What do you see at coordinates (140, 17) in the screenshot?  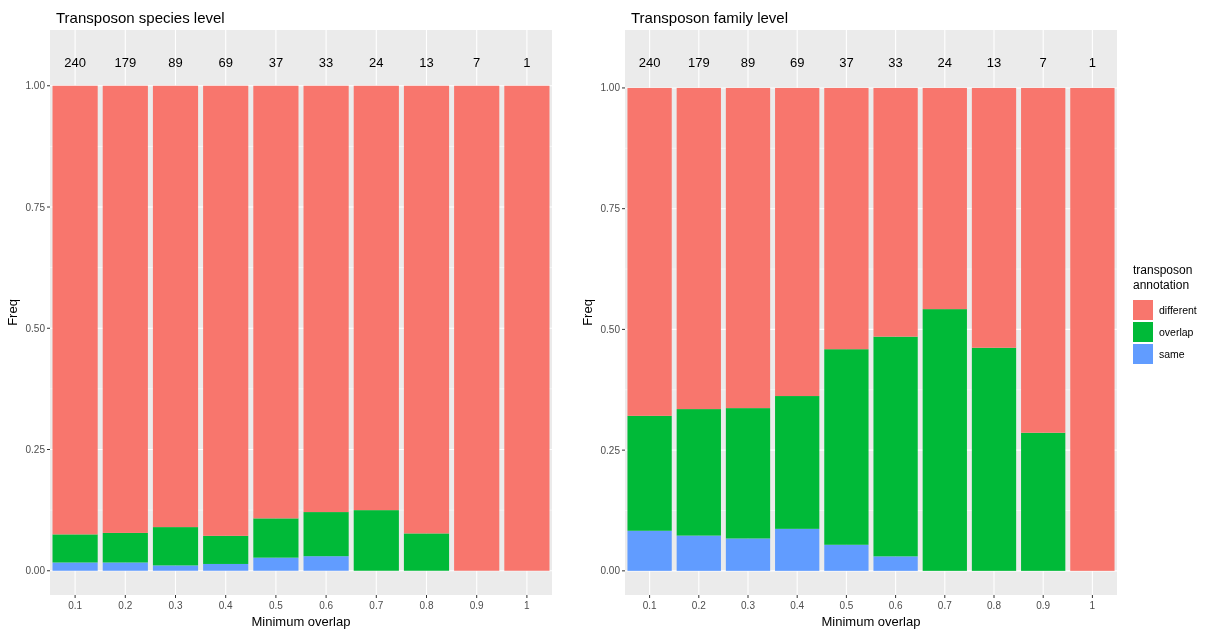 I see `chart-title: Transposon species level` at bounding box center [140, 17].